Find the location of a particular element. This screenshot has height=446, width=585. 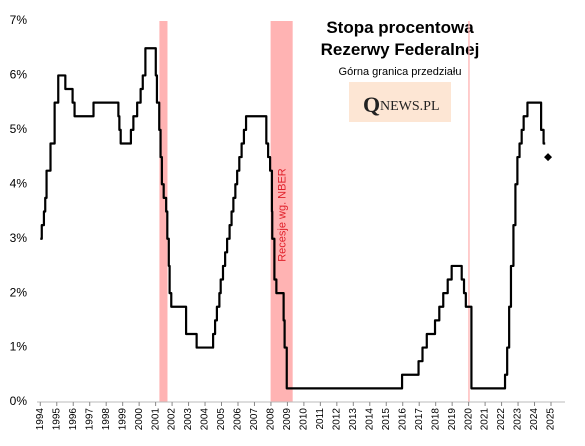

x-tick-label: 2014 is located at coordinates (369, 419).